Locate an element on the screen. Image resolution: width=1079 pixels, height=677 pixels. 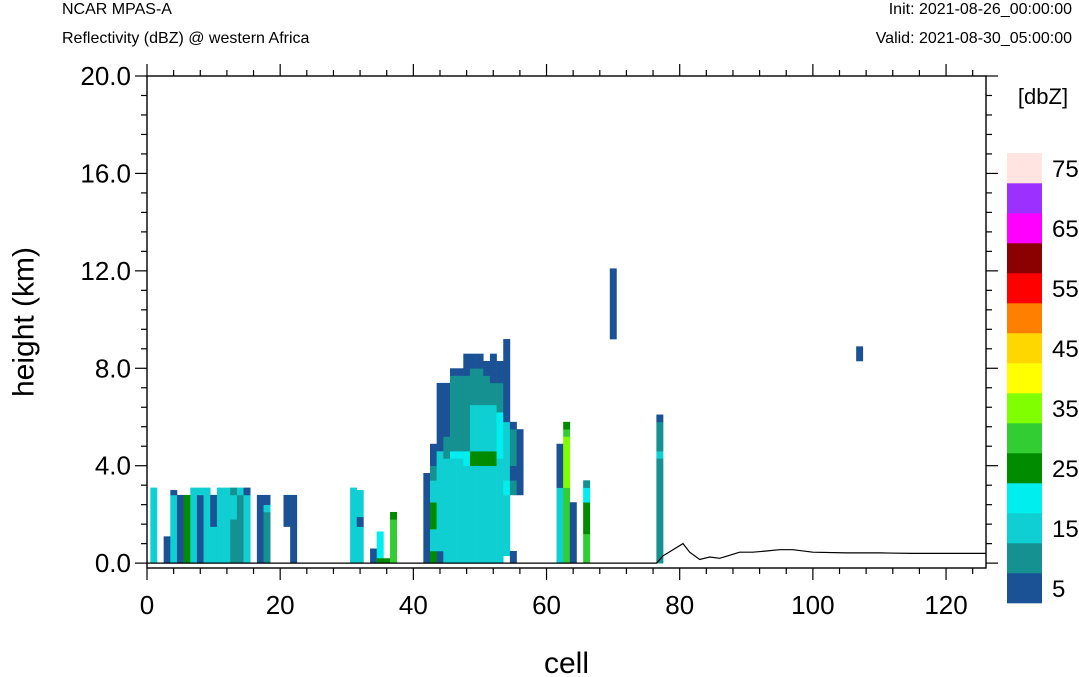
colorbar-label: 75 is located at coordinates (1065, 169).